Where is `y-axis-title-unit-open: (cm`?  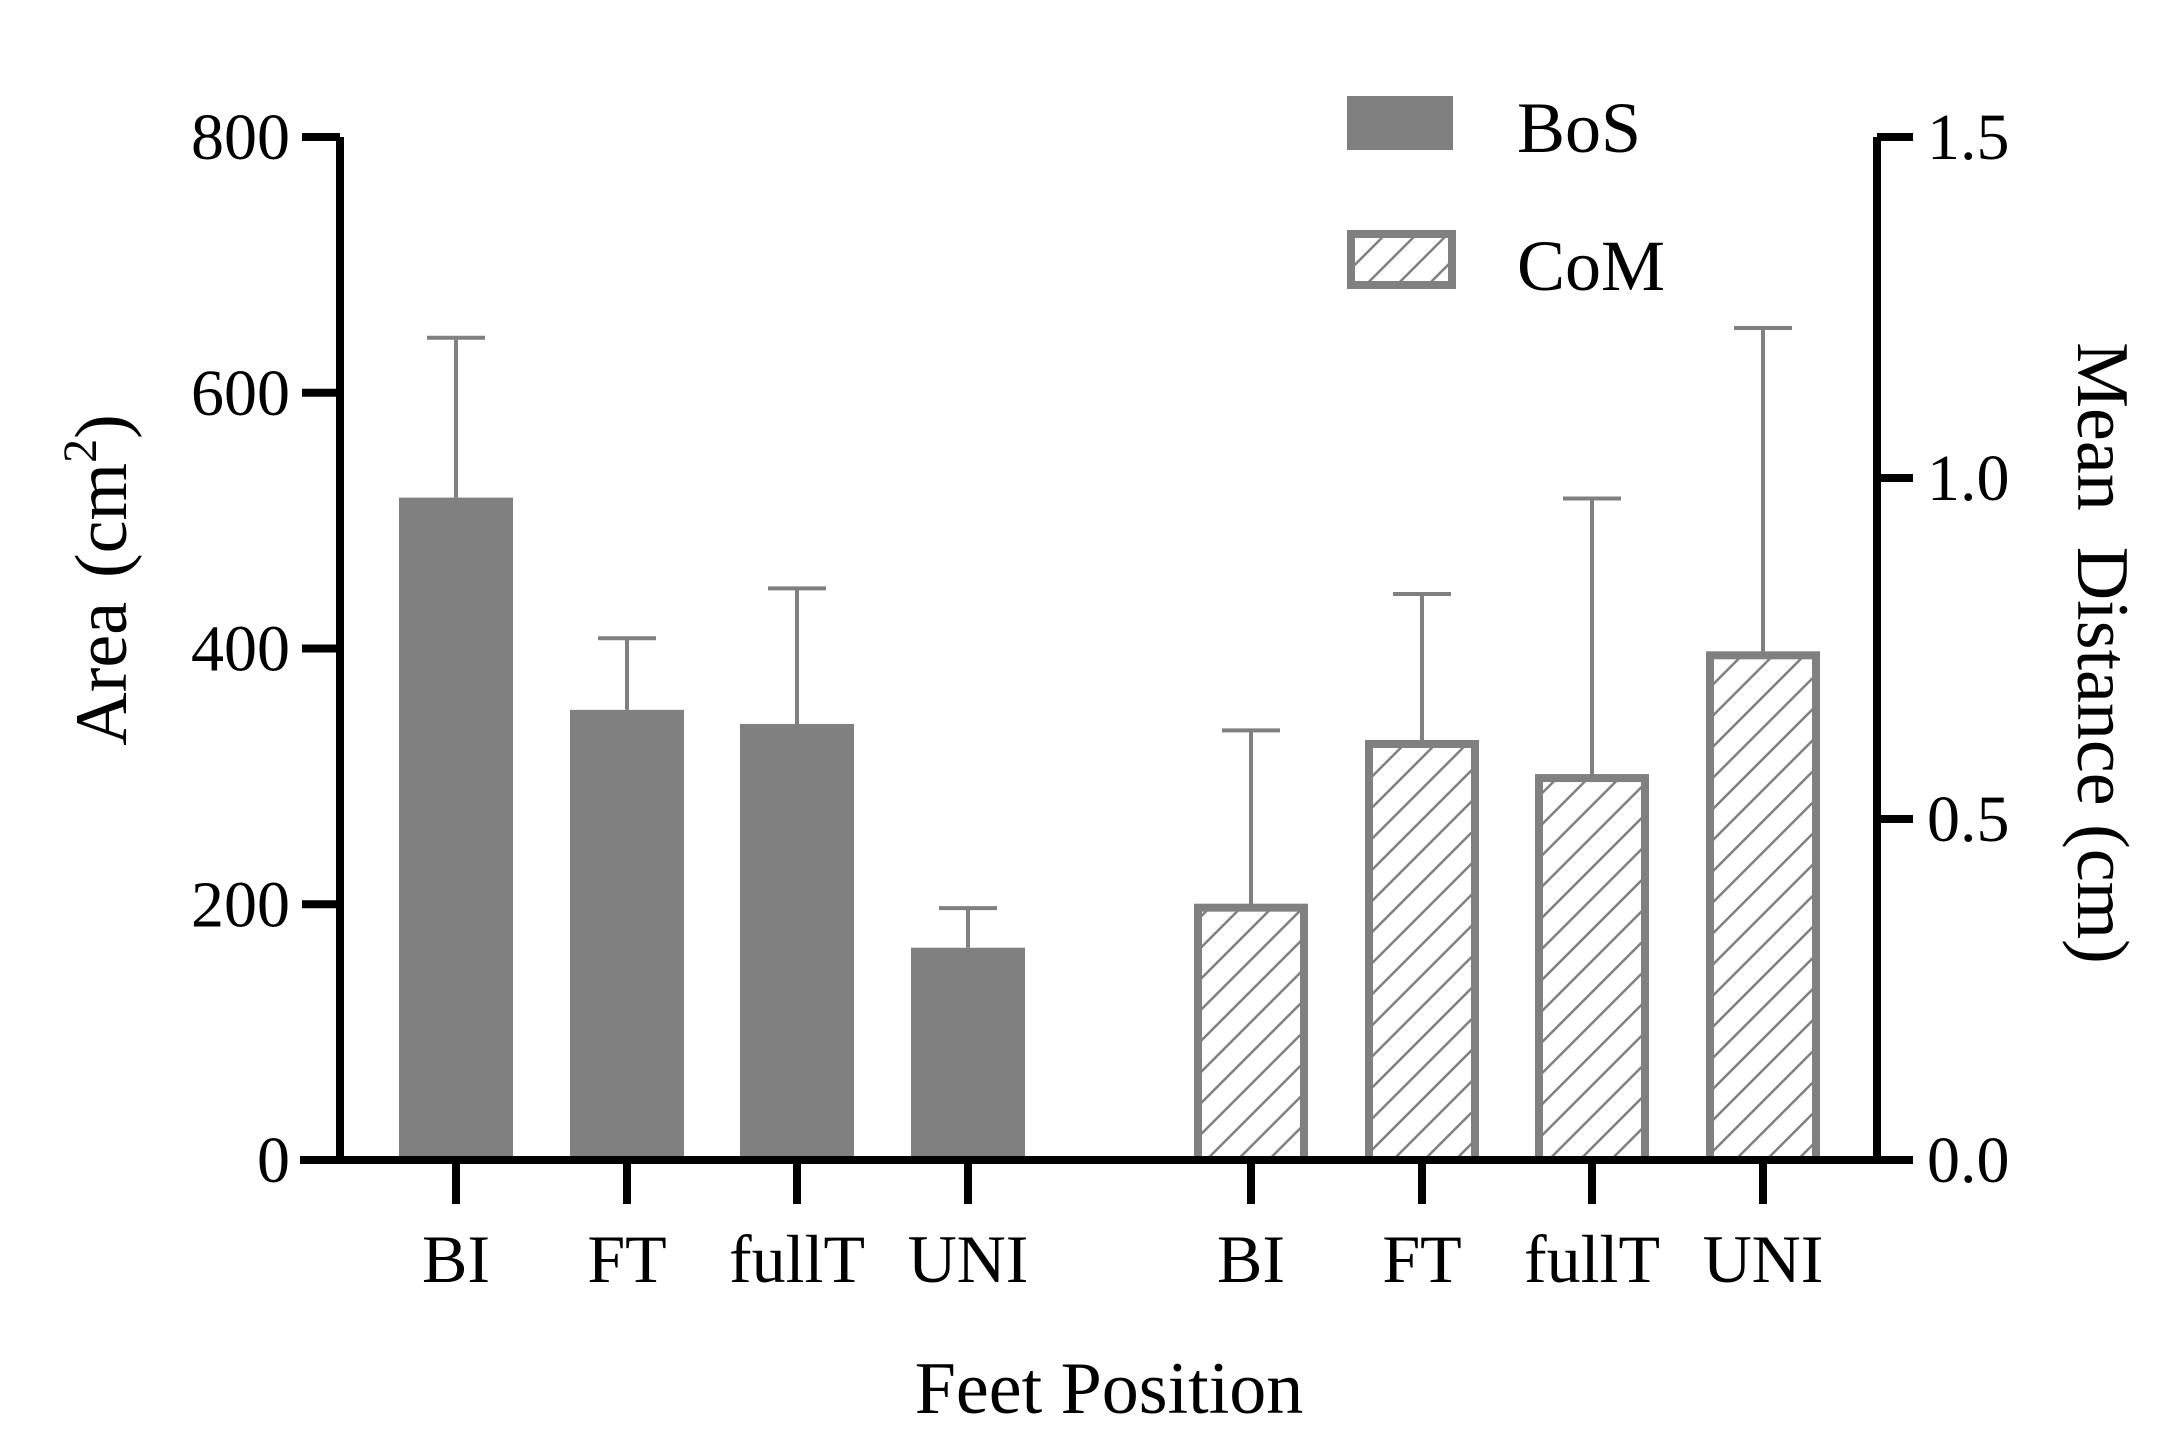 y-axis-title-unit-open: (cm is located at coordinates (102, 520).